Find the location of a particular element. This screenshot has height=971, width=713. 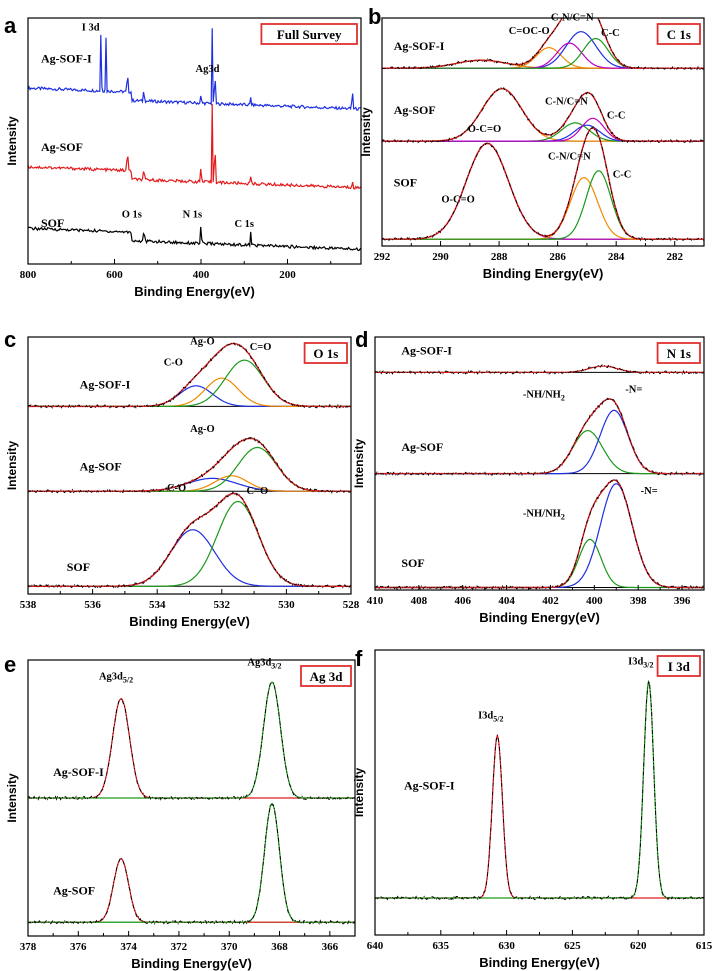

y-axis-label-c: Intensity is located at coordinates (12, 466).